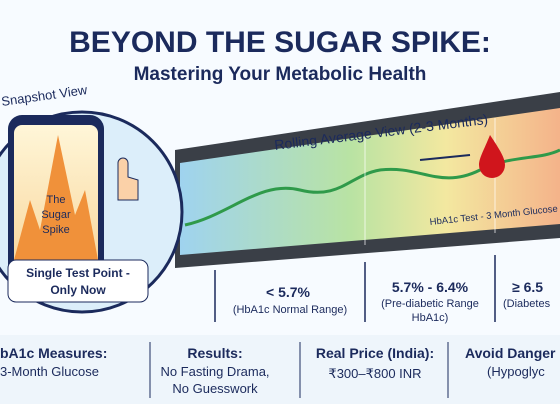  I want to click on fact-line: 3-Month Glucose, so click(49, 371).